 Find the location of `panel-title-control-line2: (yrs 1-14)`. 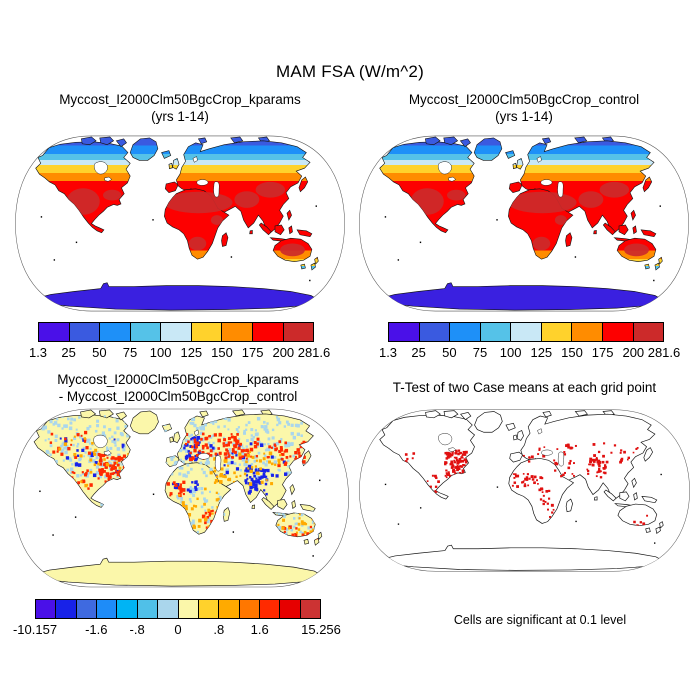

panel-title-control-line2: (yrs 1-14) is located at coordinates (524, 116).